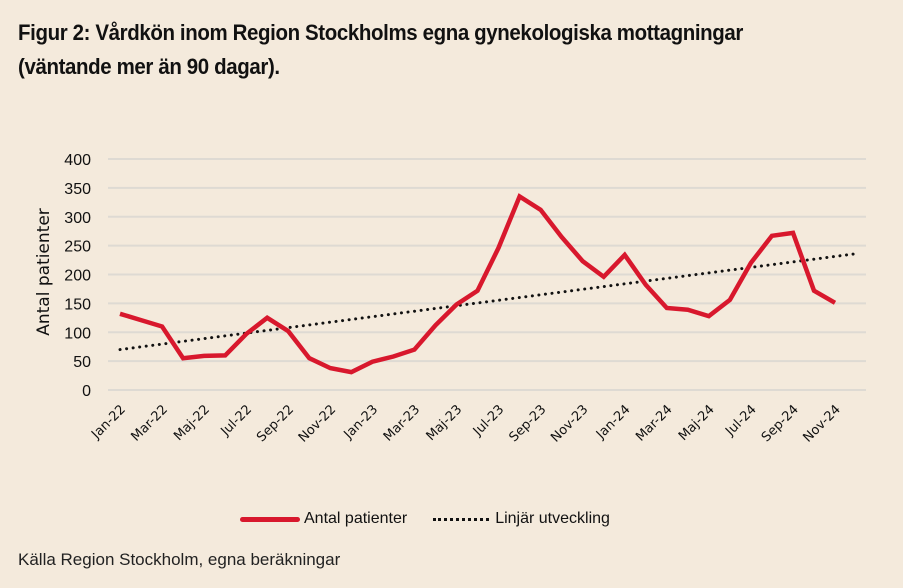 The height and width of the screenshot is (588, 903). What do you see at coordinates (150, 423) in the screenshot?
I see `x-tick-label: Mar-22` at bounding box center [150, 423].